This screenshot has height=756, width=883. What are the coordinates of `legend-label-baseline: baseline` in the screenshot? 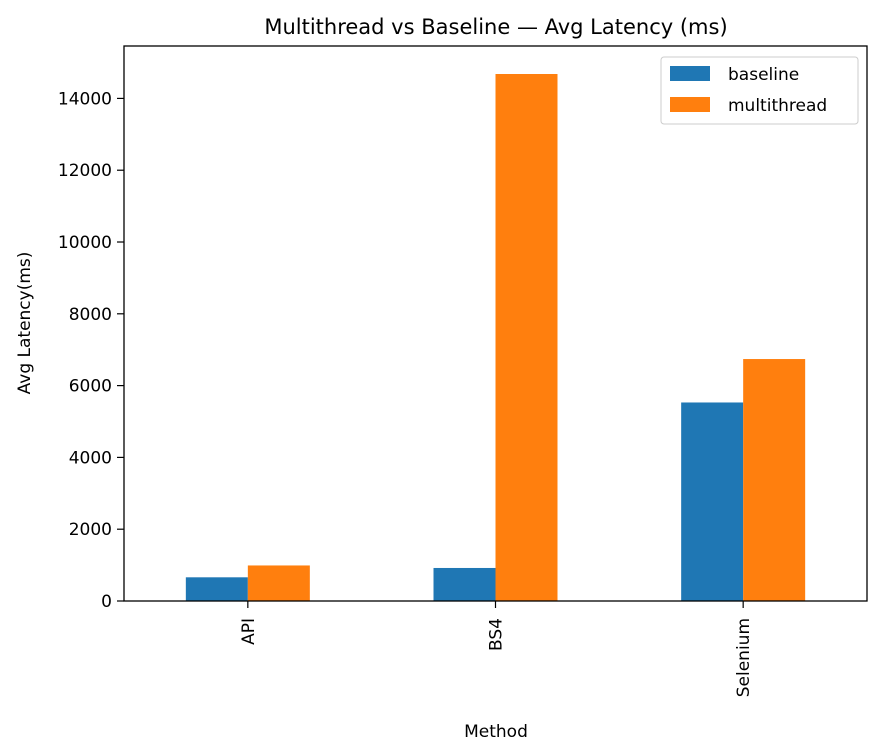 It's located at (763, 75).